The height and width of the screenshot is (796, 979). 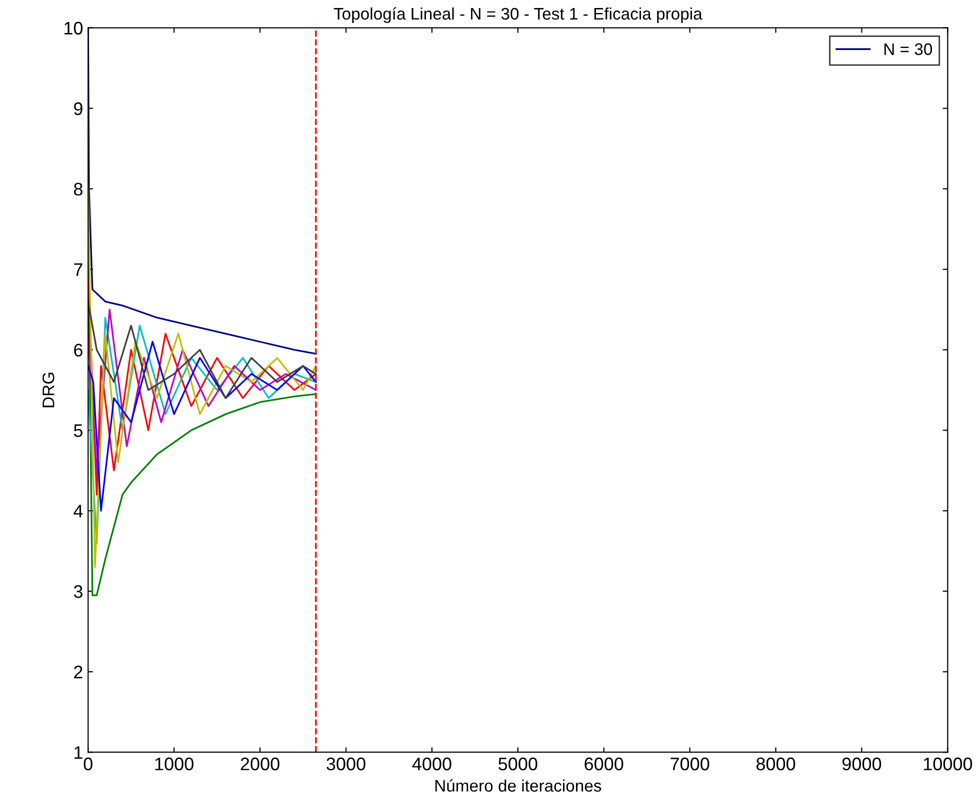 What do you see at coordinates (48, 390) in the screenshot?
I see `y-axis-title: DRG` at bounding box center [48, 390].